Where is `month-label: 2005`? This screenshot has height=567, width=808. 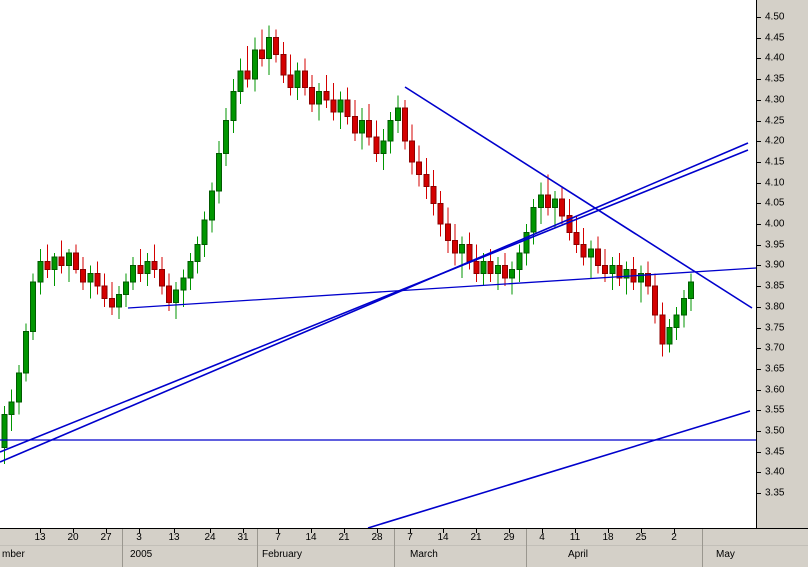 month-label: 2005 is located at coordinates (141, 554).